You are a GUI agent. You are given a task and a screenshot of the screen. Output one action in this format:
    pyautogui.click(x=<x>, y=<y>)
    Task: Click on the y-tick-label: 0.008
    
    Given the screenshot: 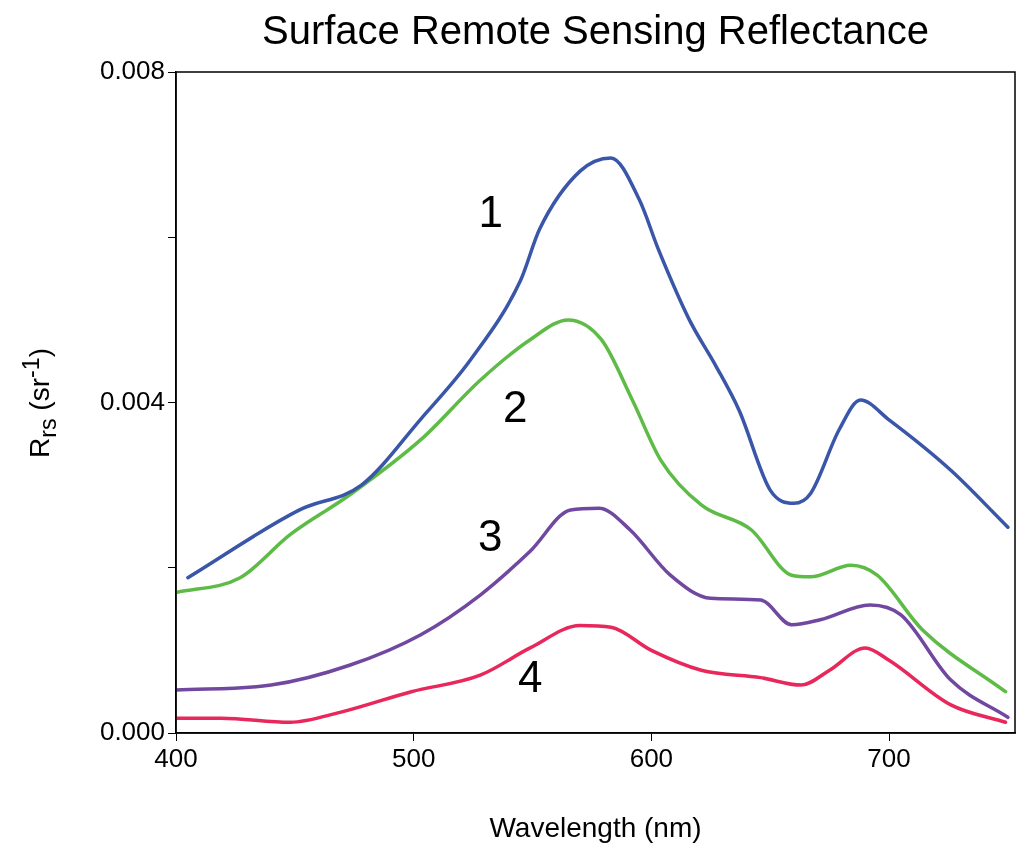 What is the action you would take?
    pyautogui.click(x=132, y=70)
    